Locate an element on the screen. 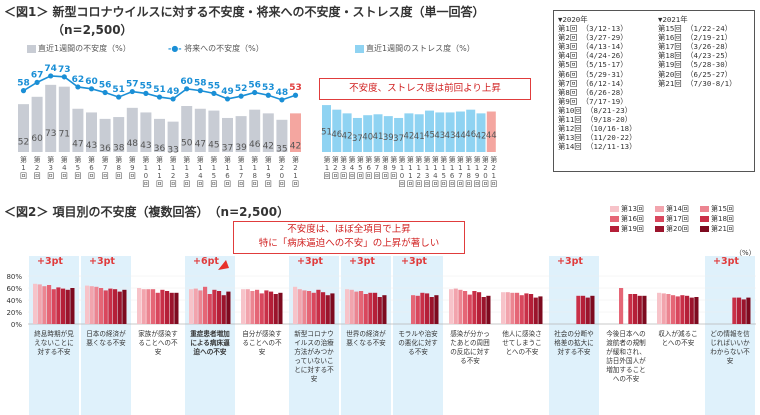 This screenshot has width=760, height=415. legend-label: 第19回 is located at coordinates (632, 229).